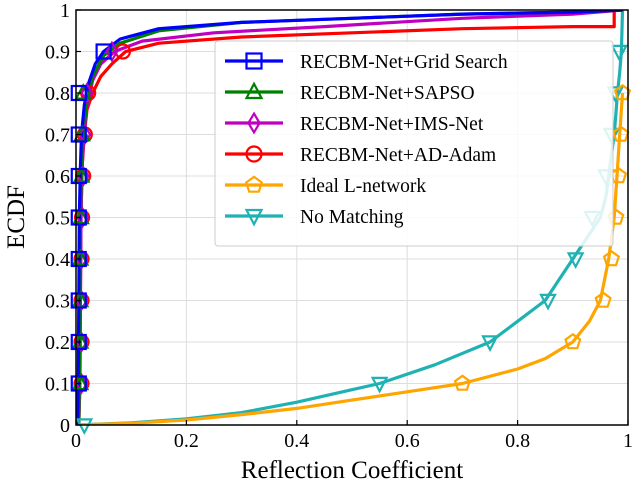  What do you see at coordinates (57, 385) in the screenshot?
I see `y-tick-label: 0.1` at bounding box center [57, 385].